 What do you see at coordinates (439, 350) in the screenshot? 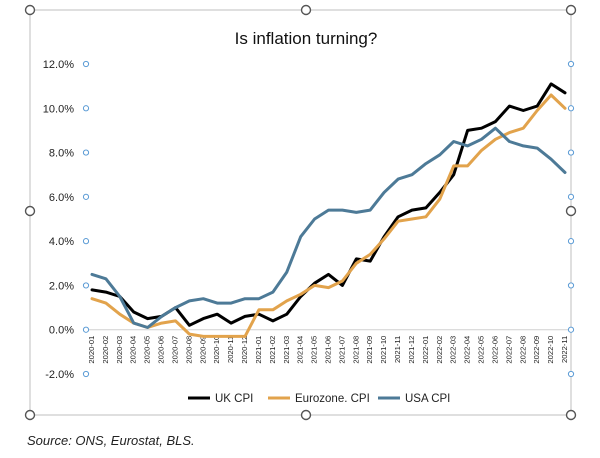
I see `x-tick-label: 2022-02` at bounding box center [439, 350].